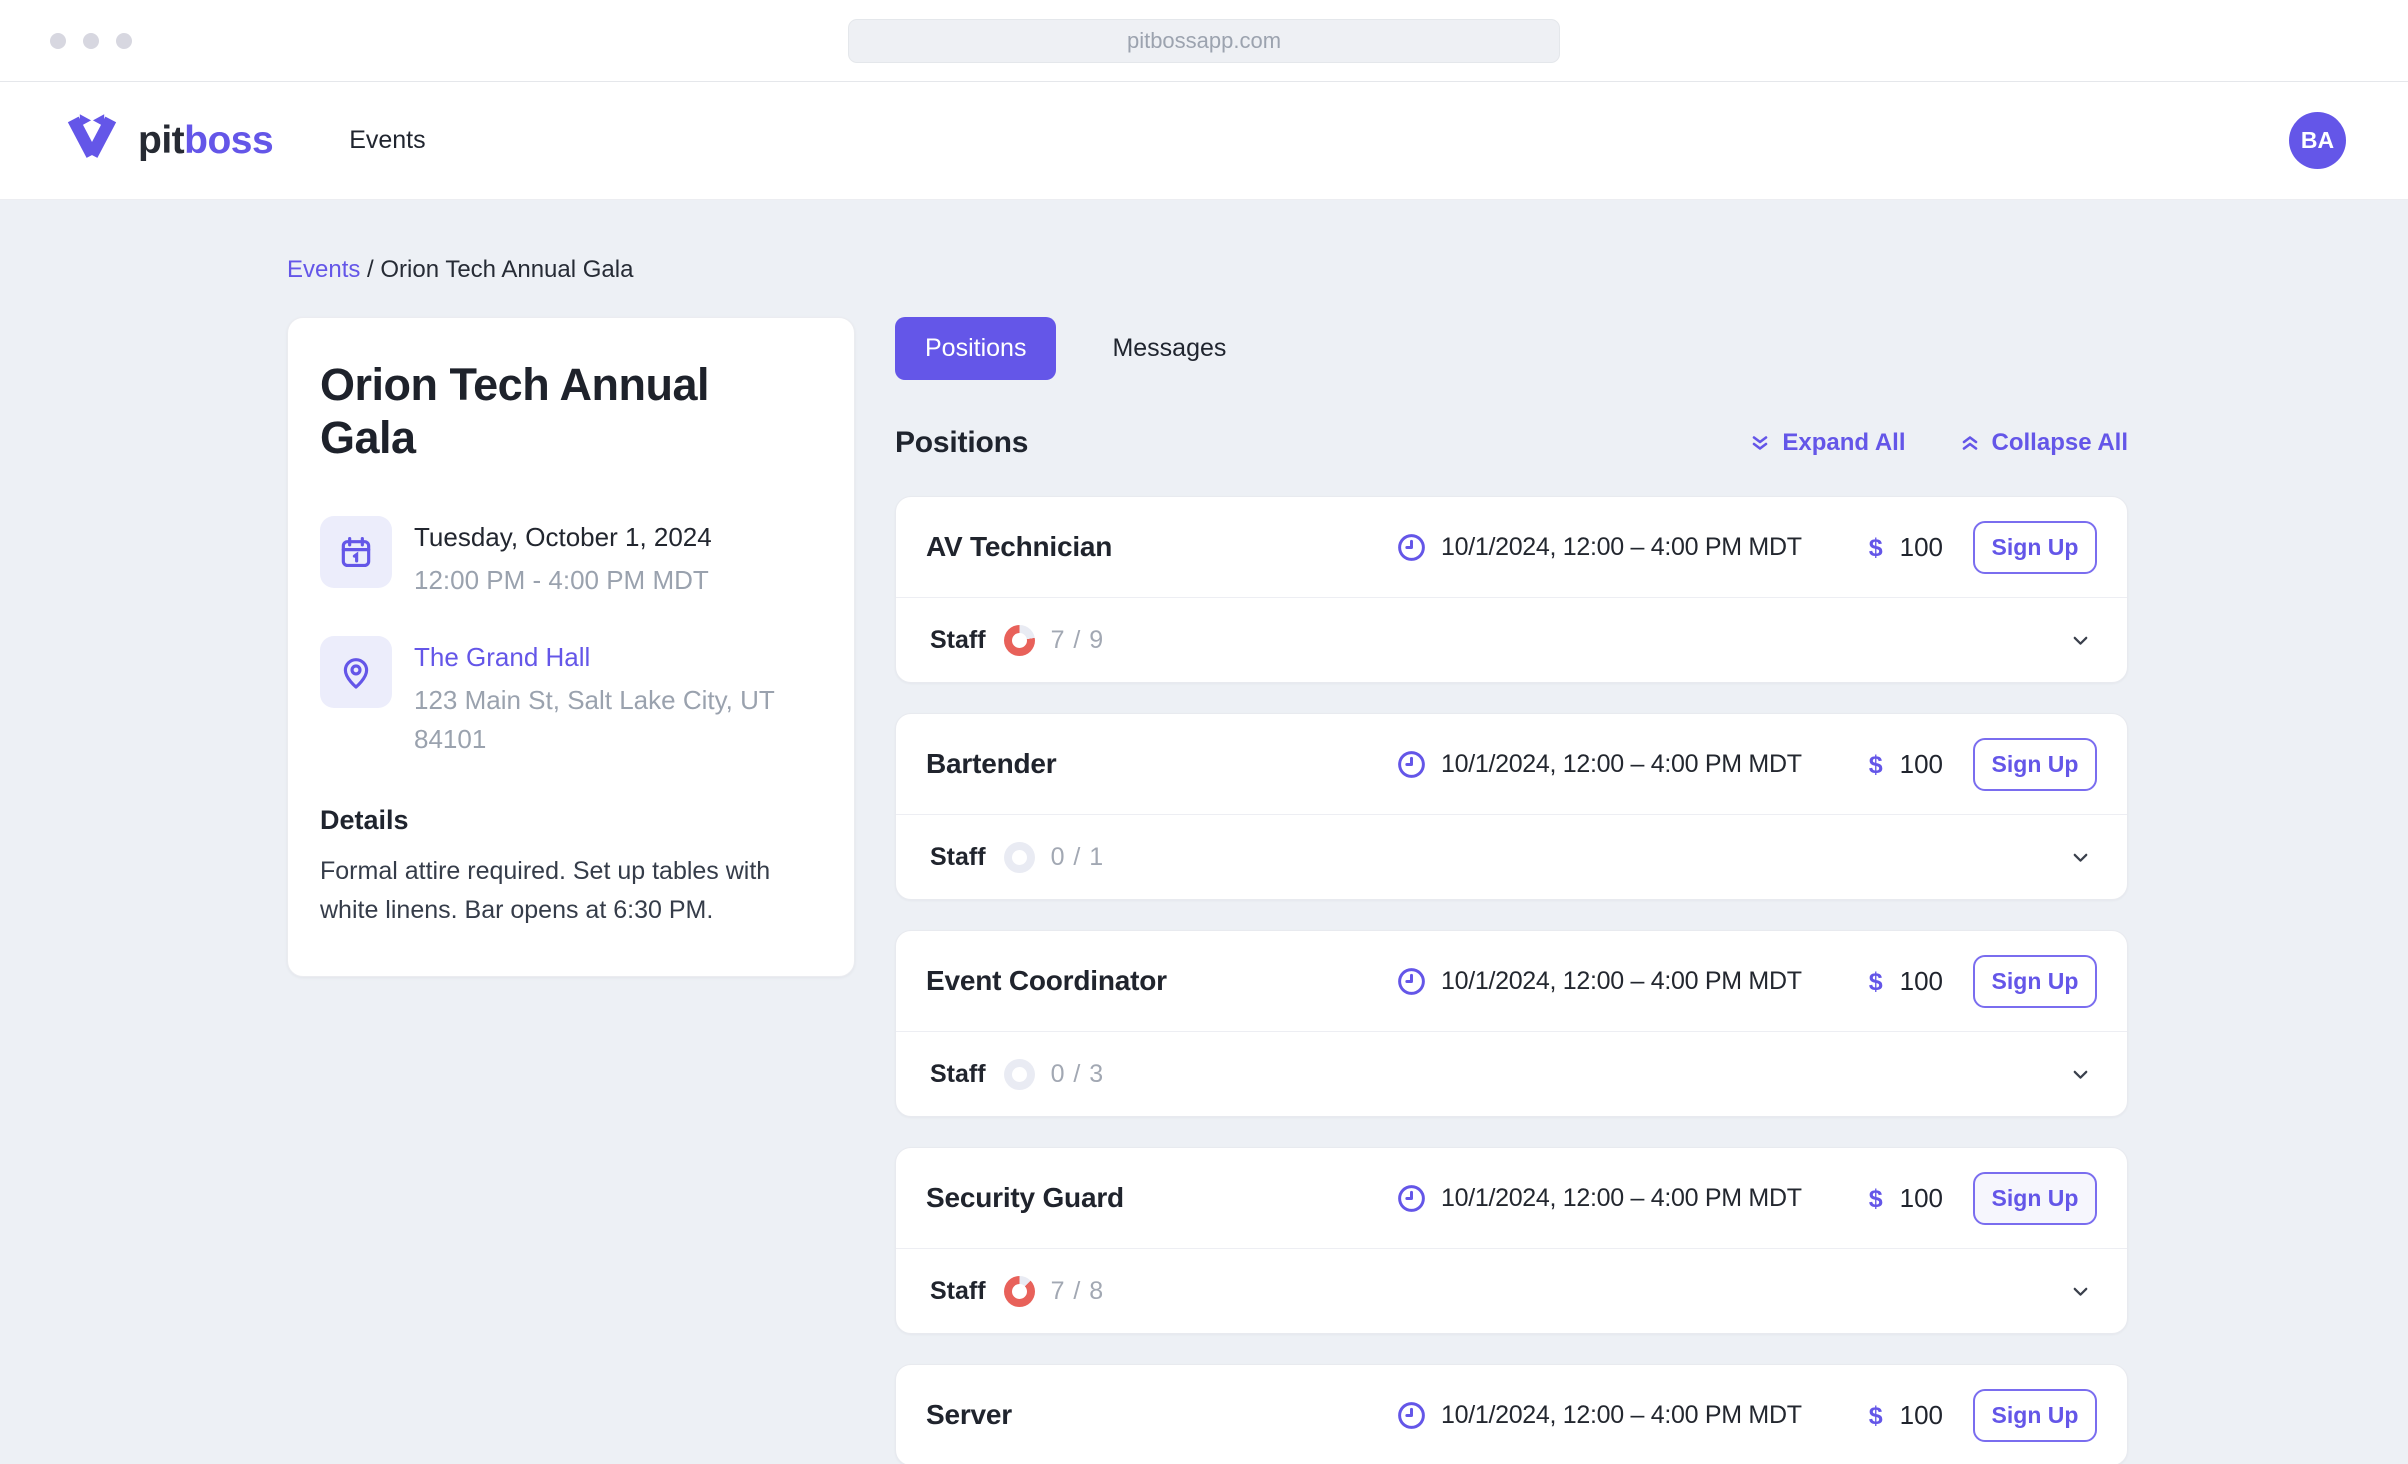 The image size is (2408, 1464). I want to click on position-name: Event Coordinator, so click(1046, 980).